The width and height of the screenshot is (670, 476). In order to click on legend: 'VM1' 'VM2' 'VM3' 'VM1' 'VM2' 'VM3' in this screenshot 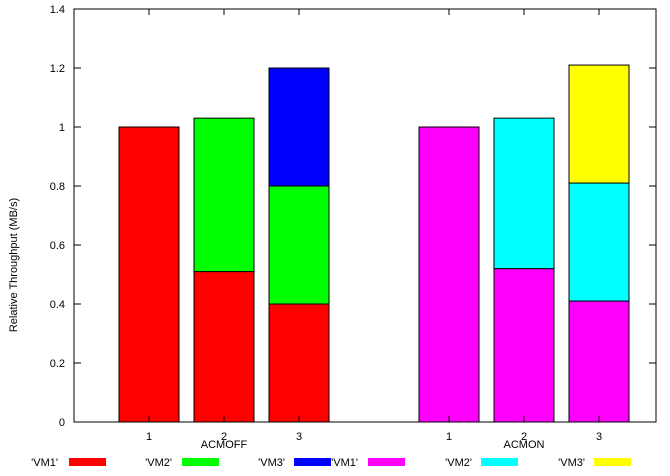, I will do `click(331, 463)`.